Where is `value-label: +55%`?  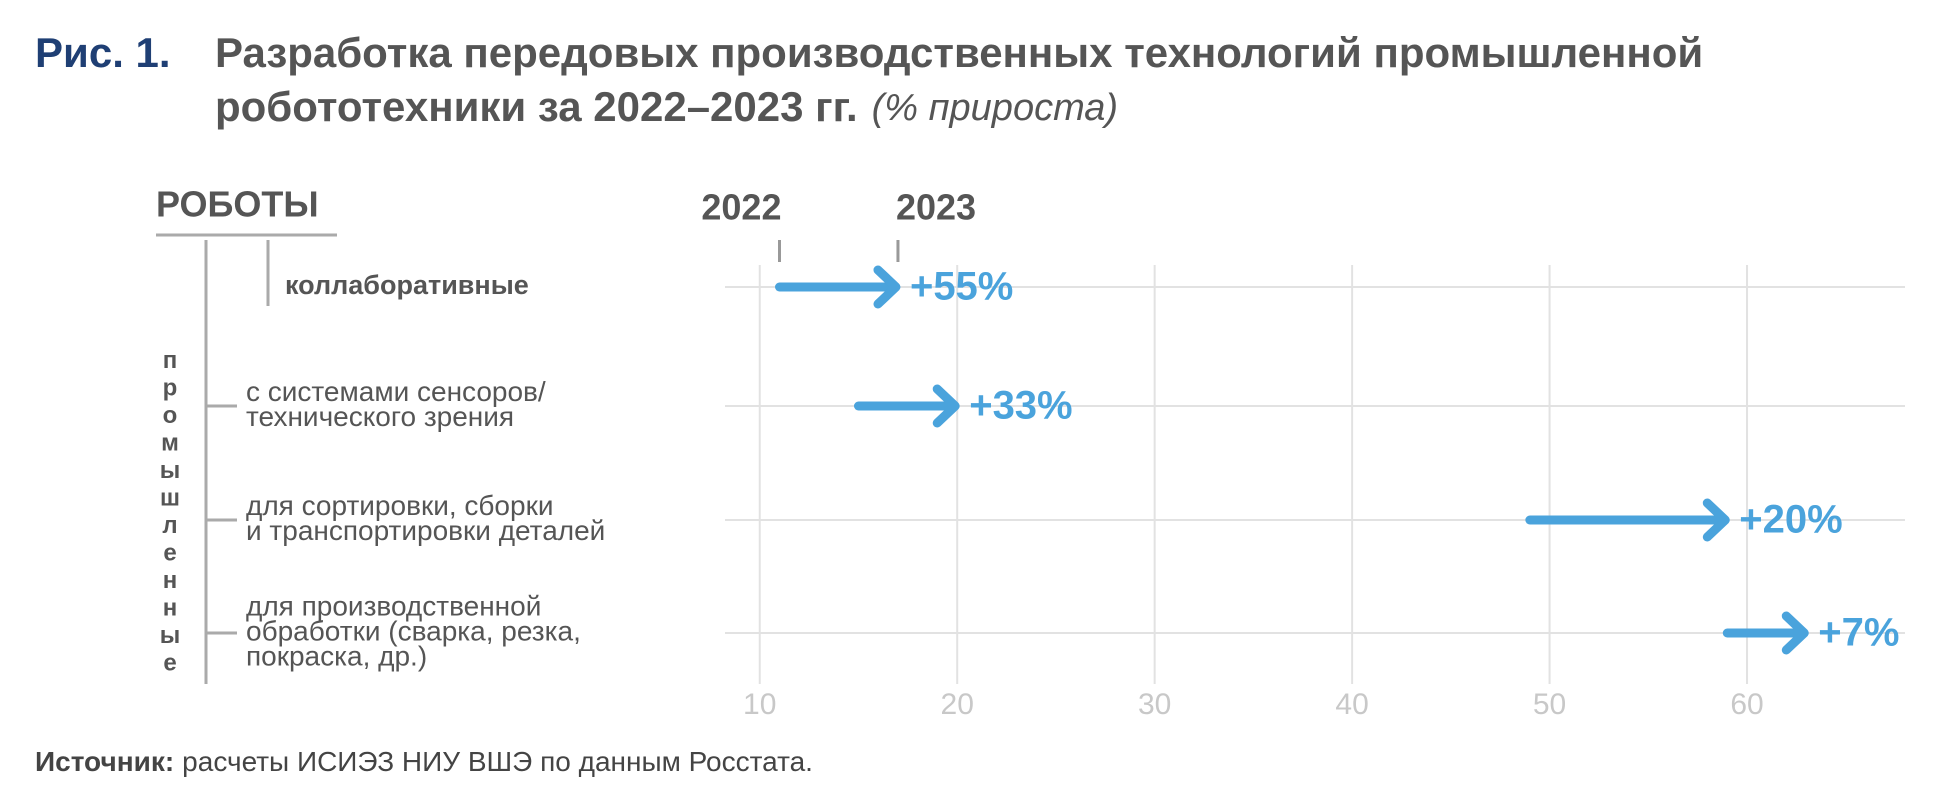
value-label: +55% is located at coordinates (961, 287).